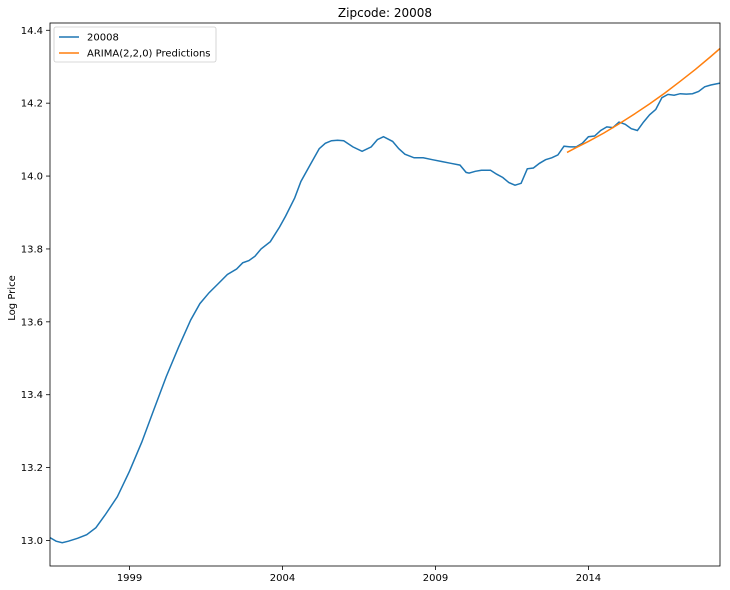 The image size is (730, 590). Describe the element at coordinates (32, 322) in the screenshot. I see `y-tick-label: 13.6` at that location.